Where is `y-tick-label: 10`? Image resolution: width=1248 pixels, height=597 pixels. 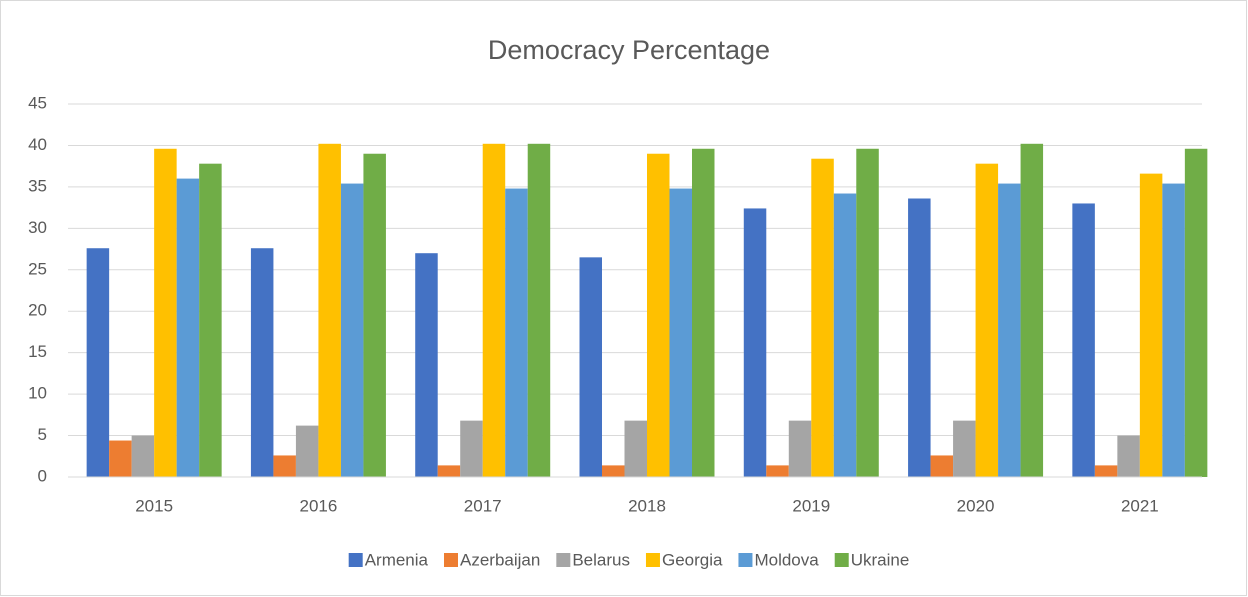 y-tick-label: 10 is located at coordinates (37, 393).